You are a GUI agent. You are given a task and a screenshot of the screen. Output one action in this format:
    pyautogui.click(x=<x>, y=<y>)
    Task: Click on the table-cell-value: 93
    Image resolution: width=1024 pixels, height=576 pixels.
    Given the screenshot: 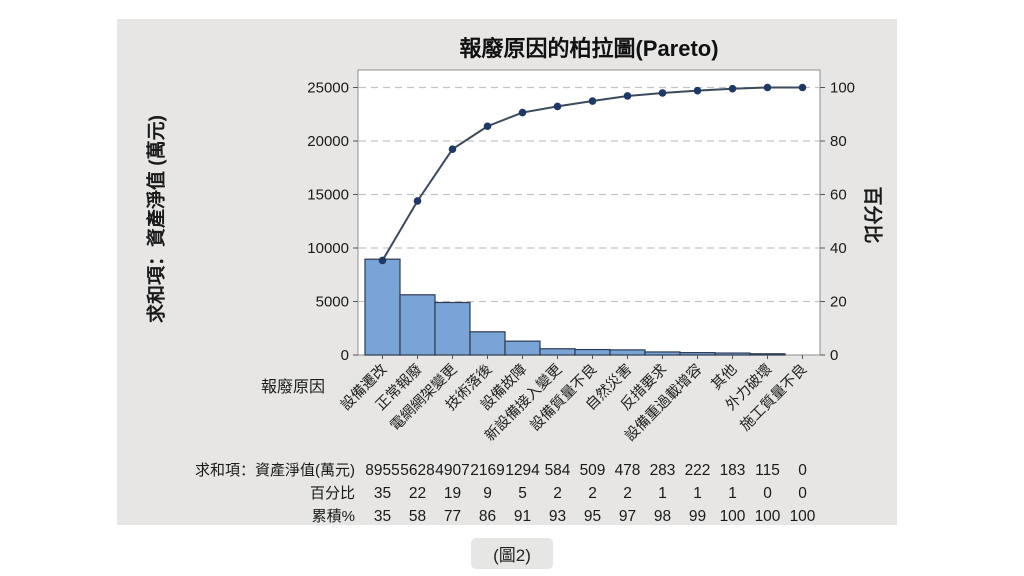 What is the action you would take?
    pyautogui.click(x=557, y=516)
    